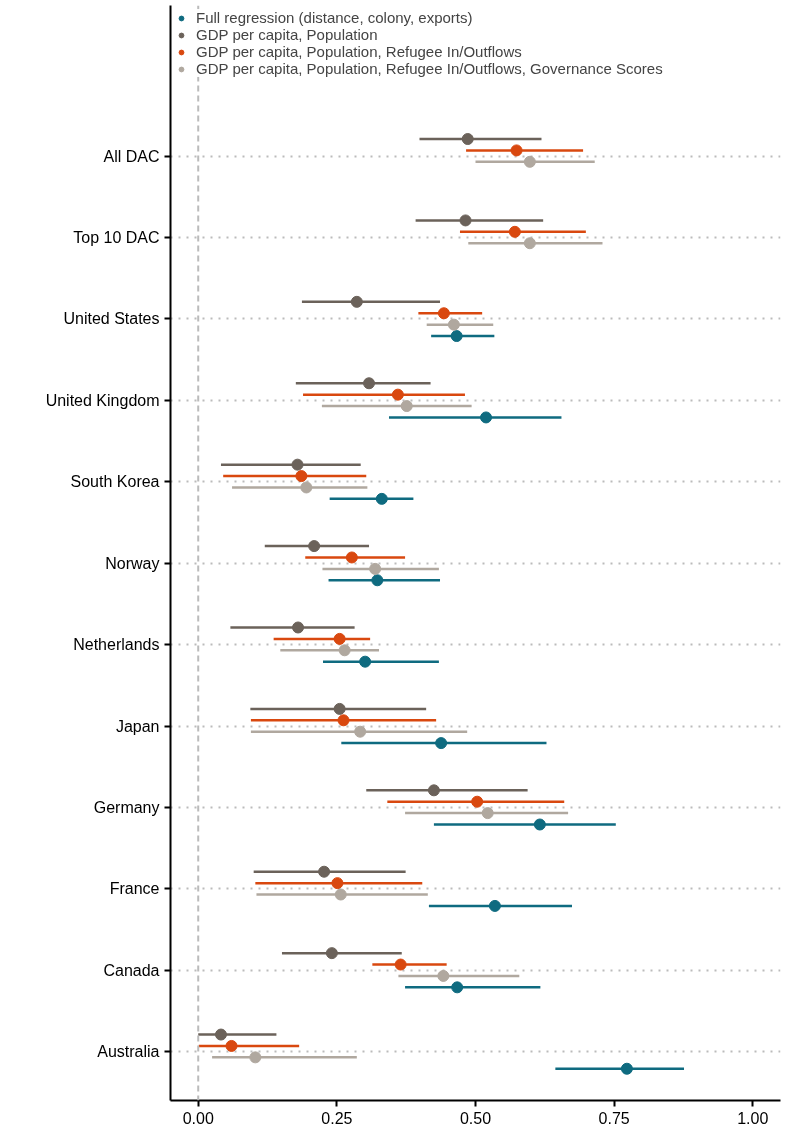  I want to click on y-tick-label: All DAC, so click(131, 156).